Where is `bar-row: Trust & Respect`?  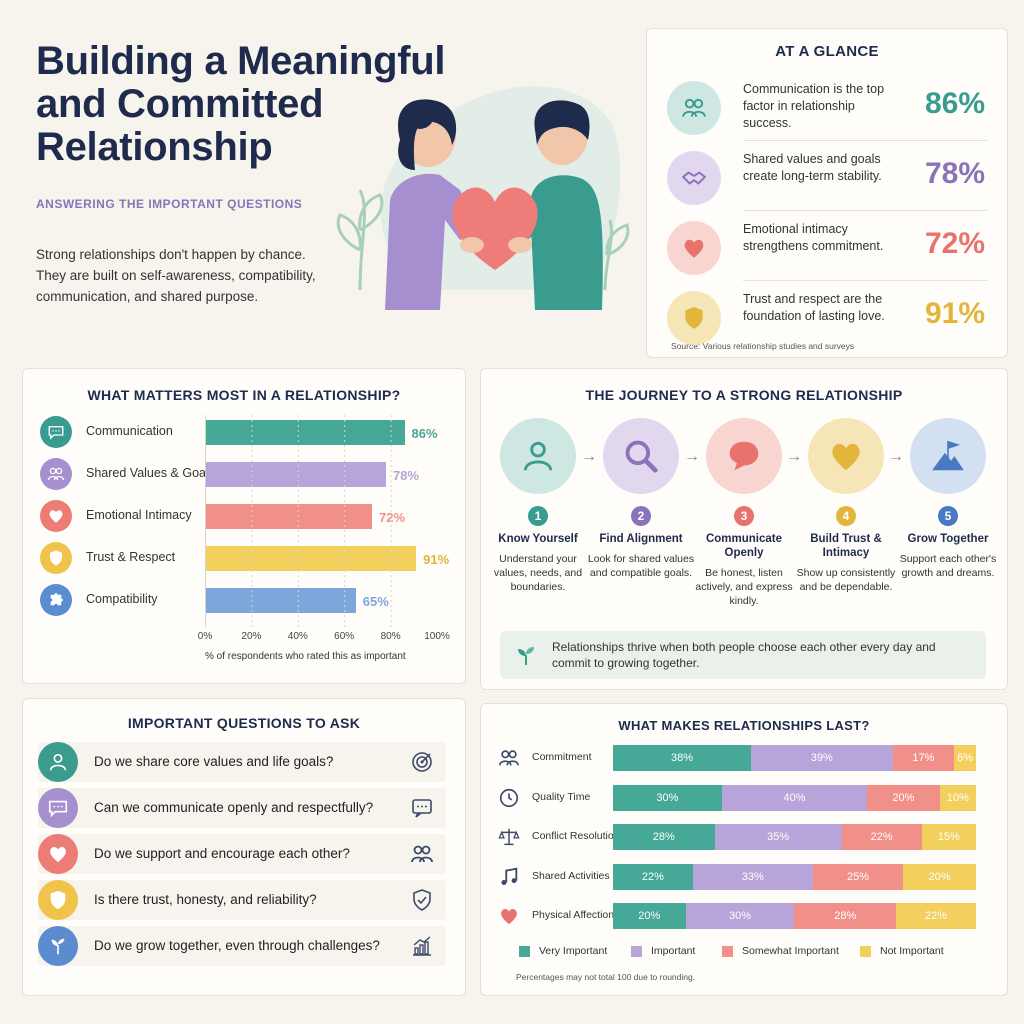
bar-row: Trust & Respect is located at coordinates (250, 558).